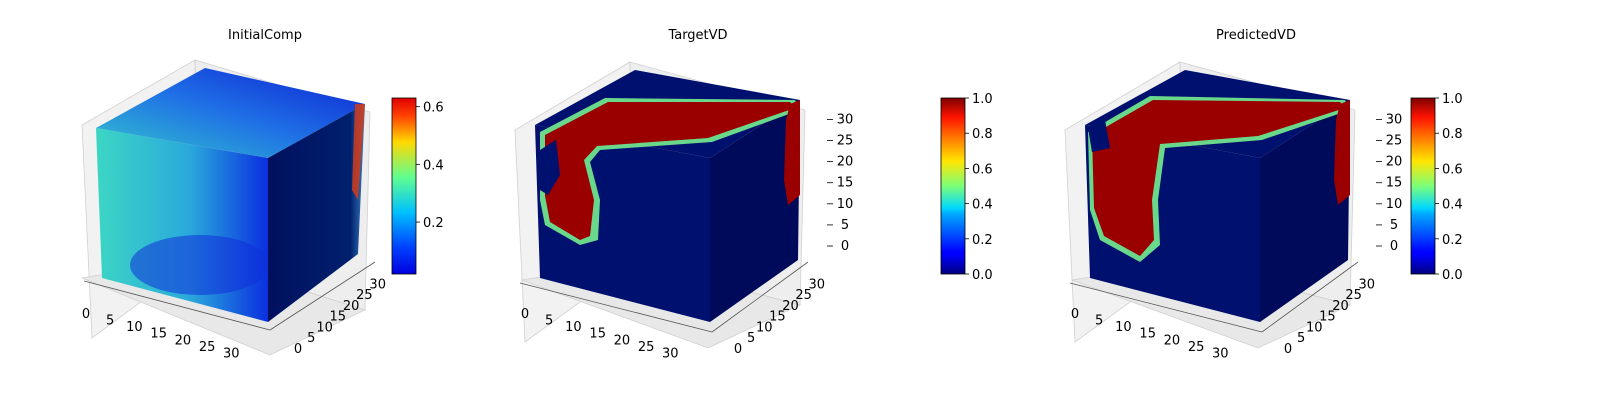 The image size is (1600, 400). What do you see at coordinates (358, 152) in the screenshot?
I see `cube-right-hot-edge` at bounding box center [358, 152].